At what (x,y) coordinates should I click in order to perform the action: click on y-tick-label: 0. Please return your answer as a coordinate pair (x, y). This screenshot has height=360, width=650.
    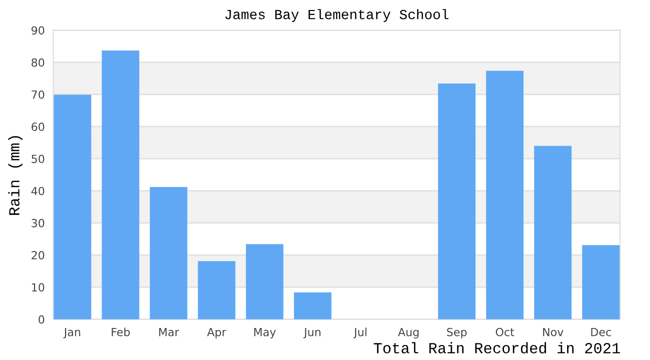
    Looking at the image, I should click on (41, 319).